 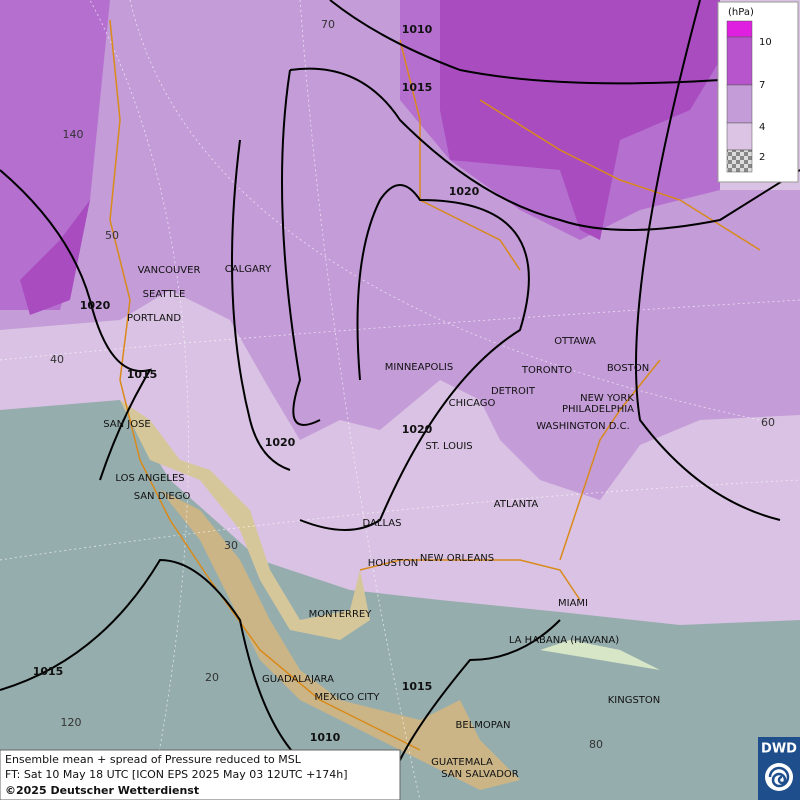 What do you see at coordinates (448, 446) in the screenshot?
I see `city-label: ST. LOUIS` at bounding box center [448, 446].